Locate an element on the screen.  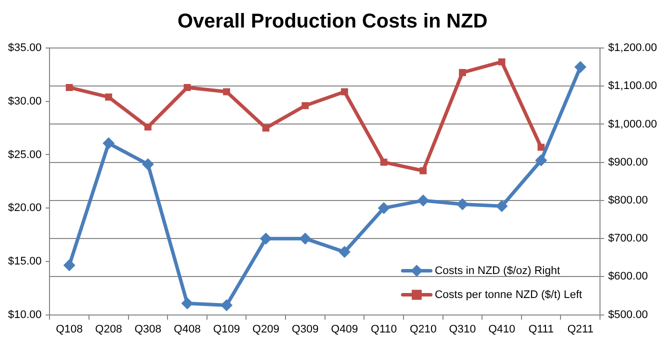
x-tick-label: Q410 is located at coordinates (502, 329).